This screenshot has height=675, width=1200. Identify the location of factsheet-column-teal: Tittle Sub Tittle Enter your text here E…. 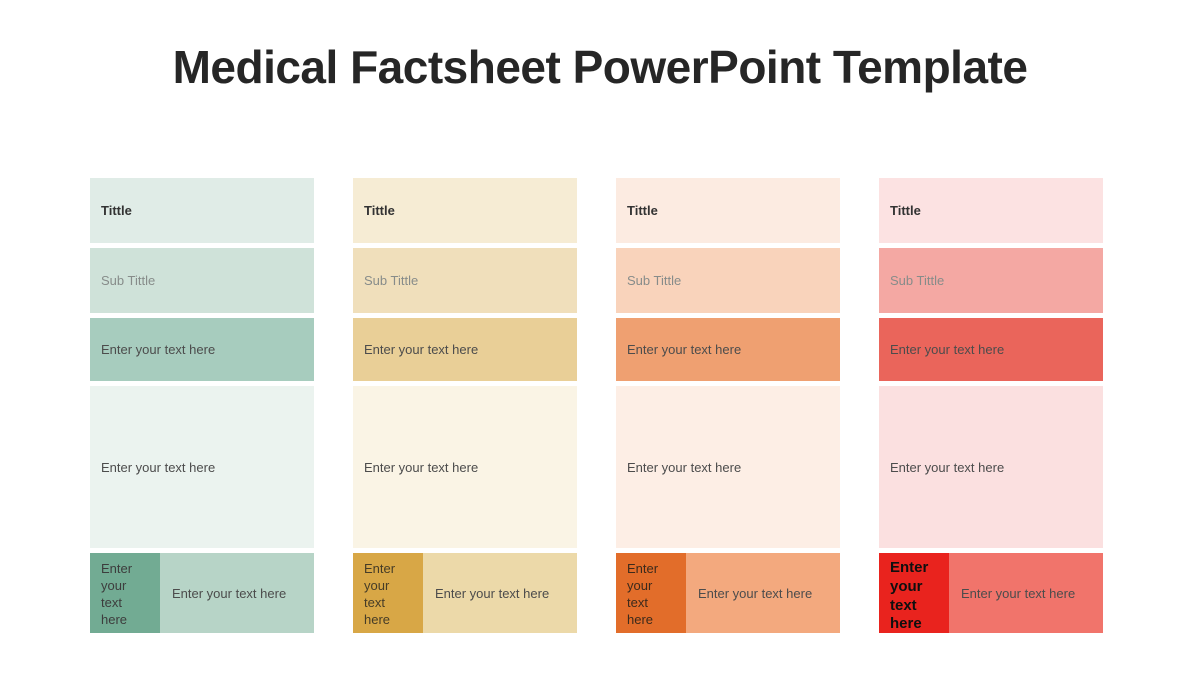
(202, 405).